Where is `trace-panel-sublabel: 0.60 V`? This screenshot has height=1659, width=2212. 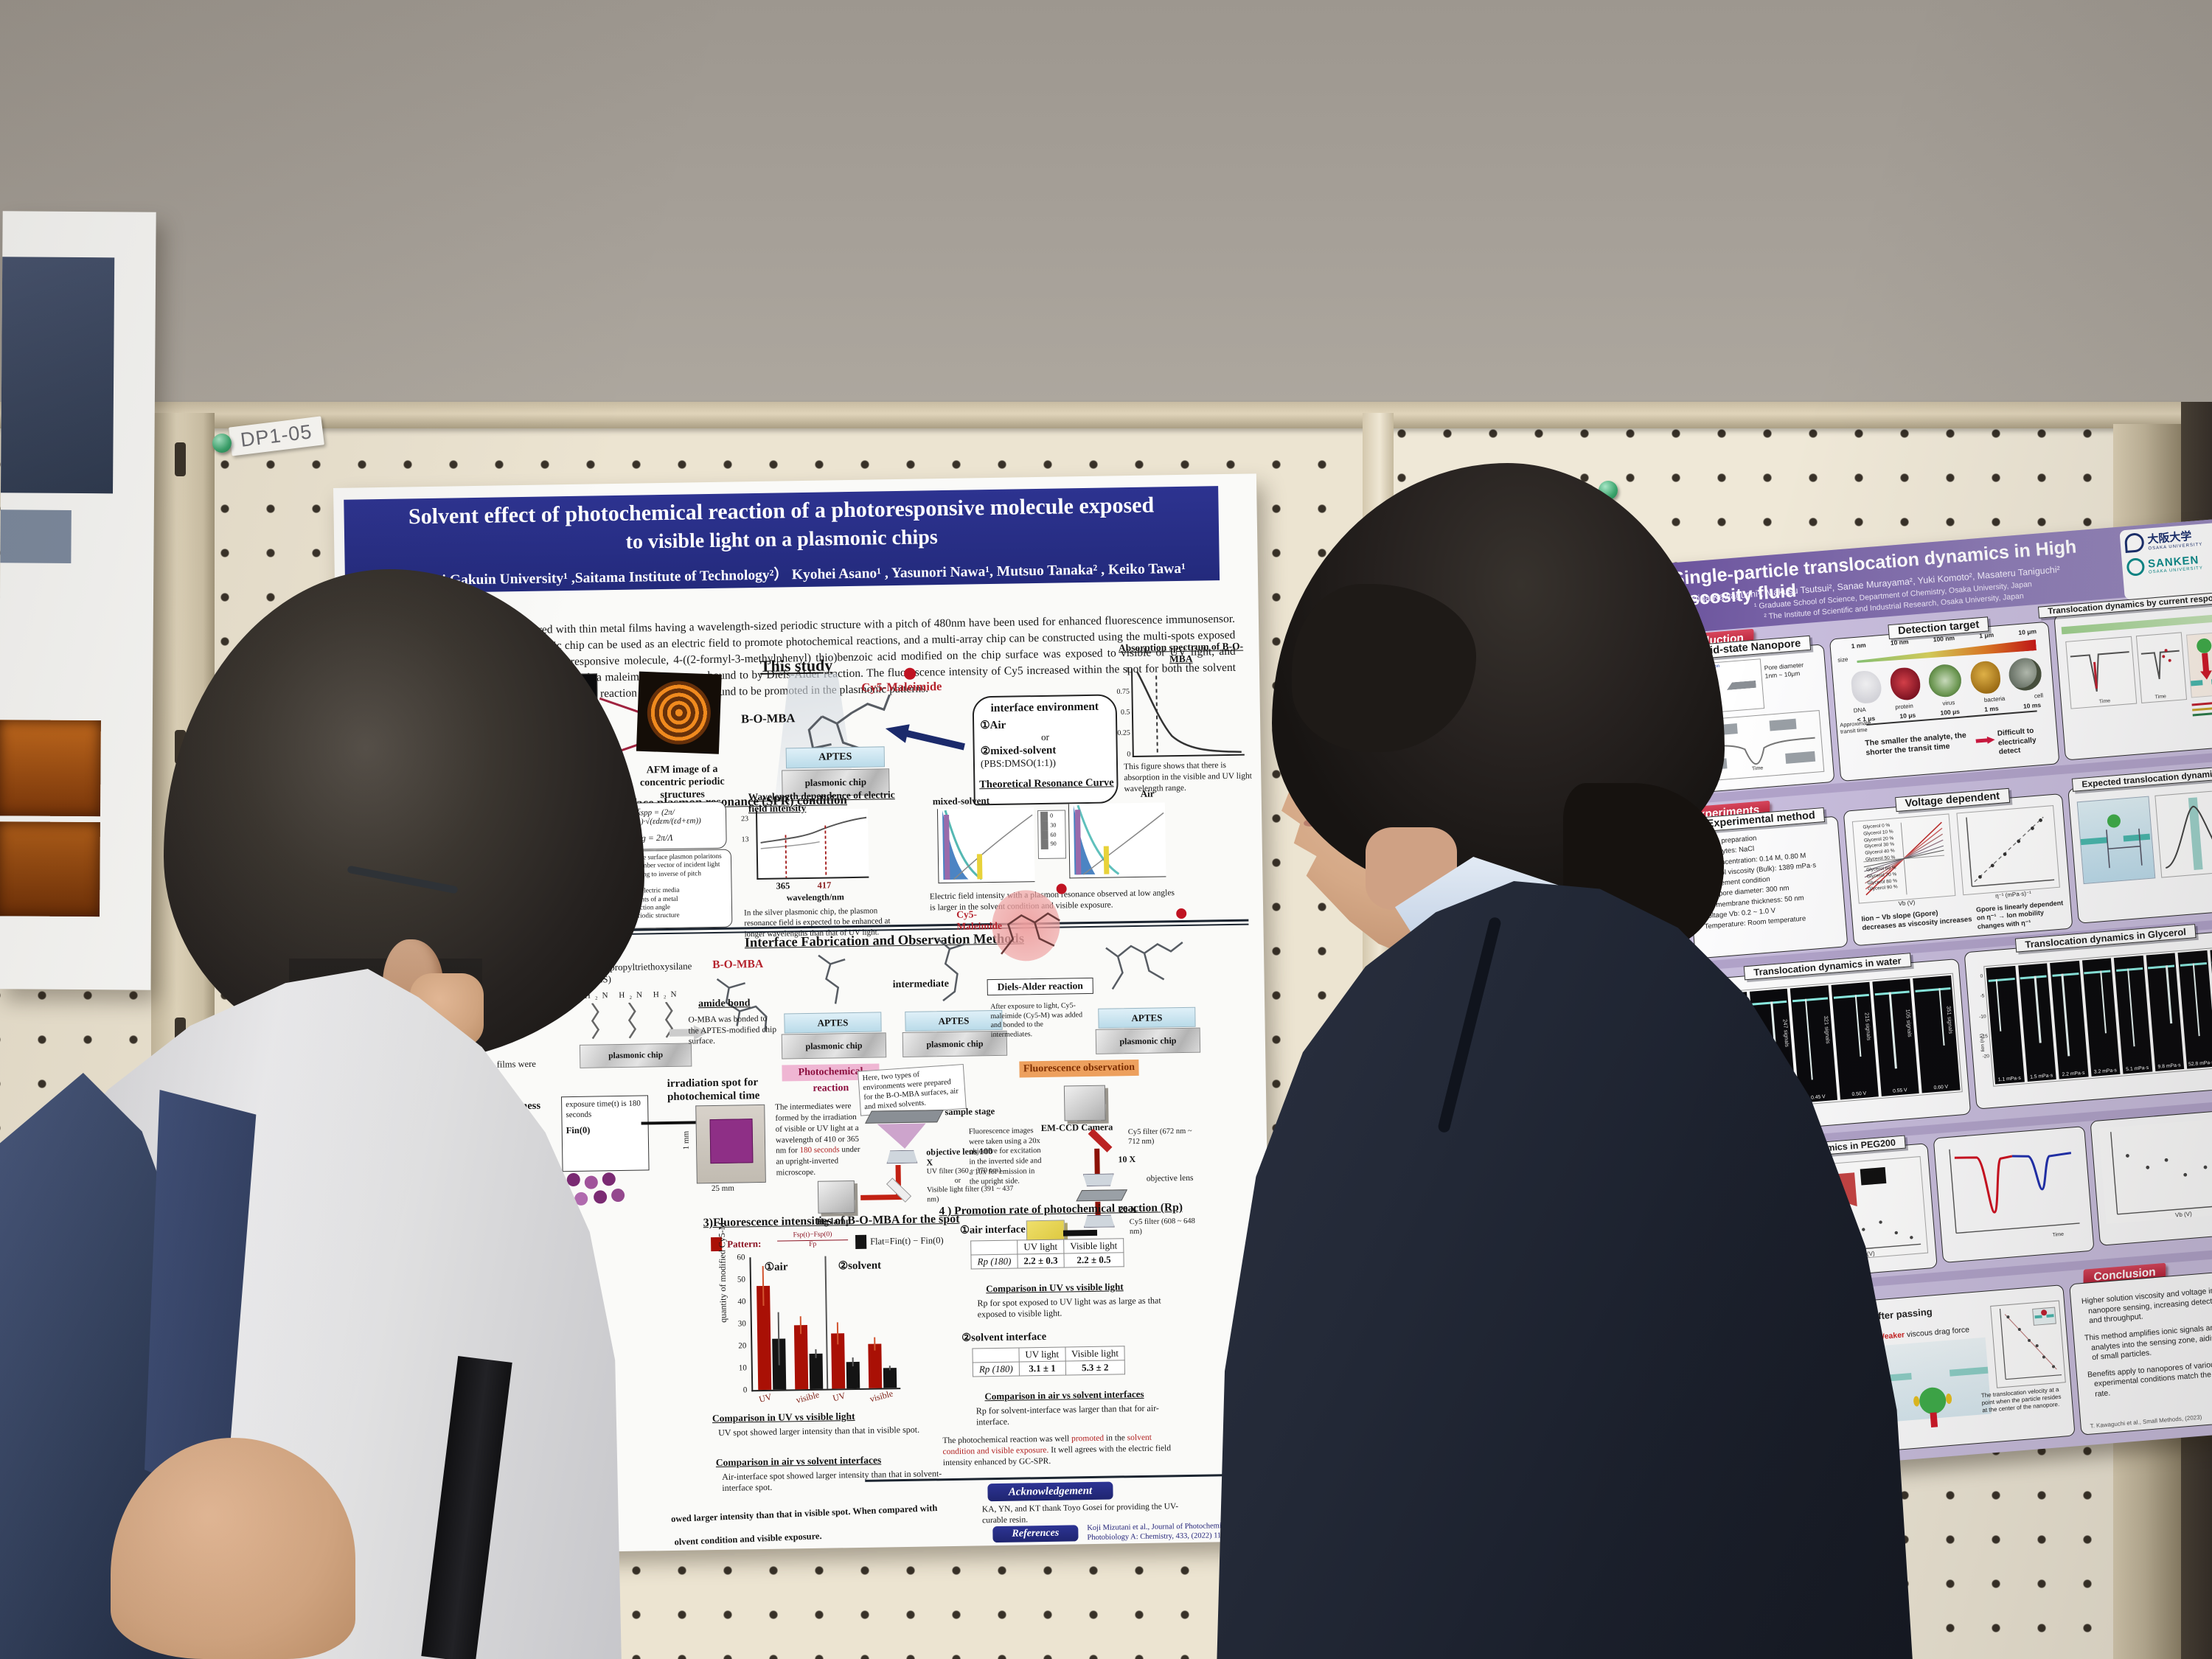
trace-panel-sublabel: 0.60 V is located at coordinates (1941, 1087).